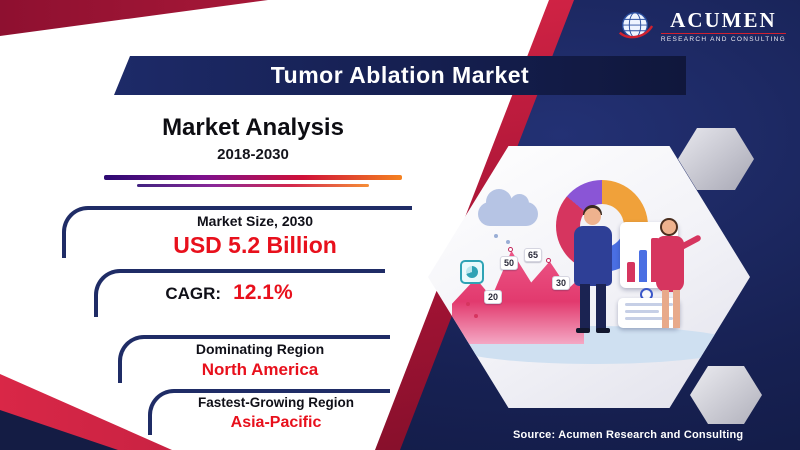 This screenshot has height=450, width=800. Describe the element at coordinates (669, 227) in the screenshot. I see `woman-figure-head` at that location.